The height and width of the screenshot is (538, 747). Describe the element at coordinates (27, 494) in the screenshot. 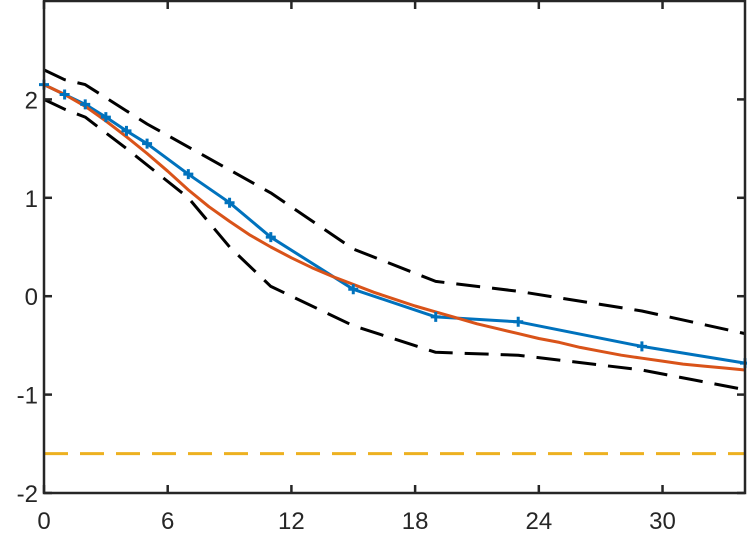

I see `y-tick-label: -2` at that location.